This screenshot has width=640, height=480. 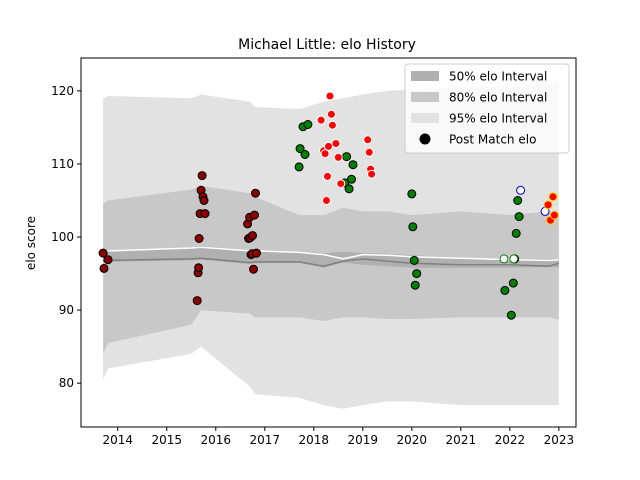 What do you see at coordinates (66, 383) in the screenshot?
I see `y-tick-label: 80` at bounding box center [66, 383].